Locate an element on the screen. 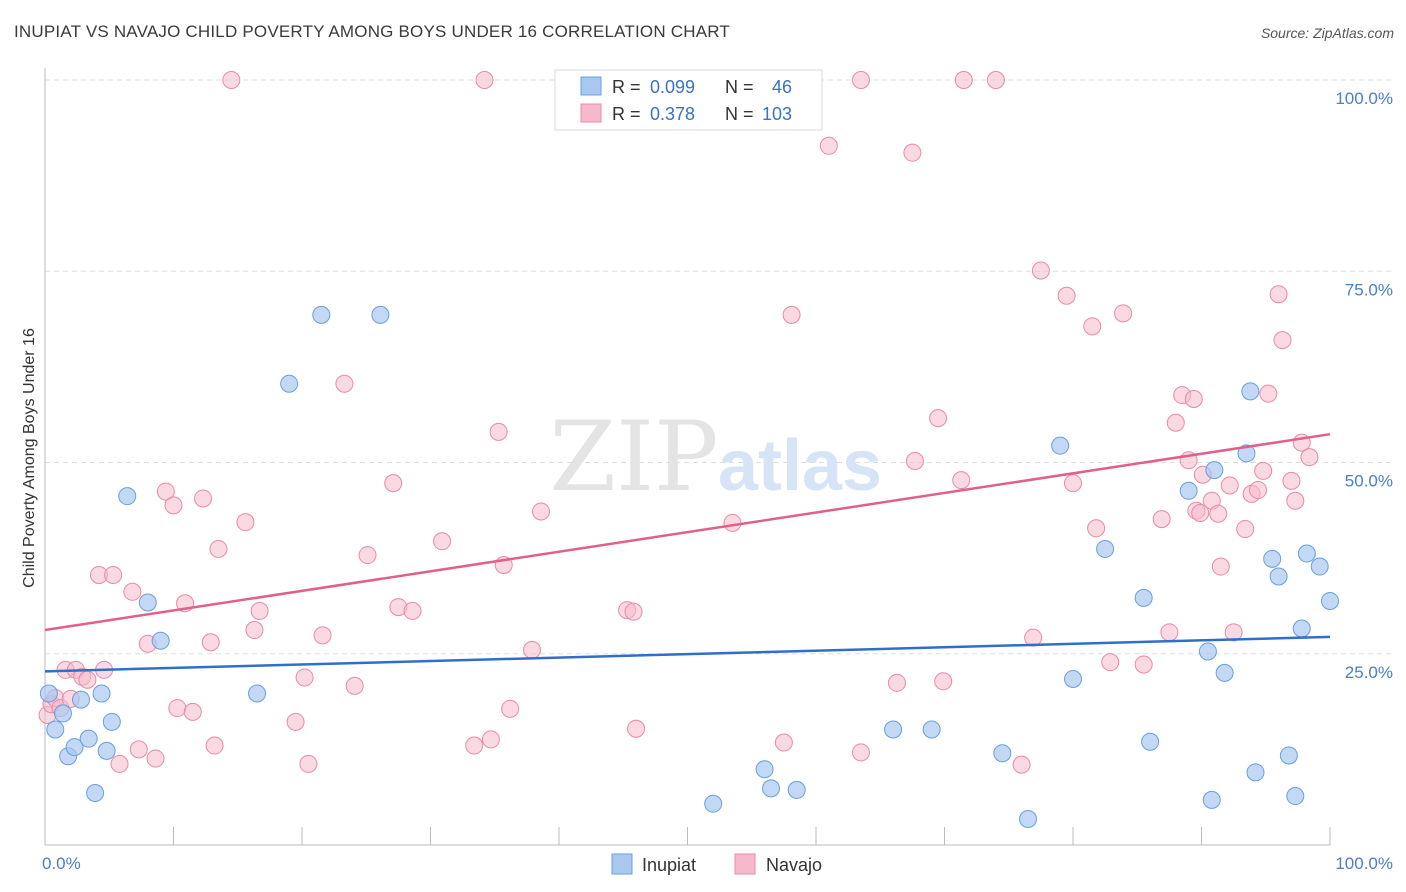 This screenshot has height=892, width=1406. legend-r-label-1: R = is located at coordinates (626, 87).